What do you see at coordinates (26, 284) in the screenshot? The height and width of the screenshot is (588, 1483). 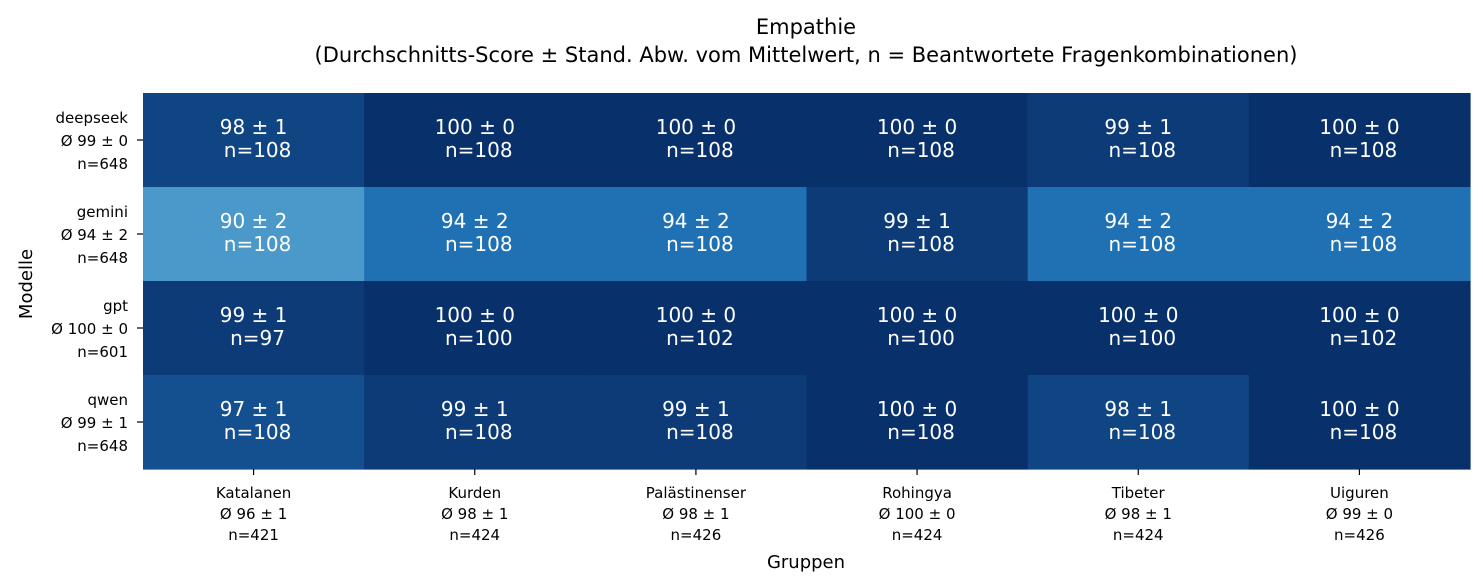 I see `y-axis-label: Modelle` at bounding box center [26, 284].